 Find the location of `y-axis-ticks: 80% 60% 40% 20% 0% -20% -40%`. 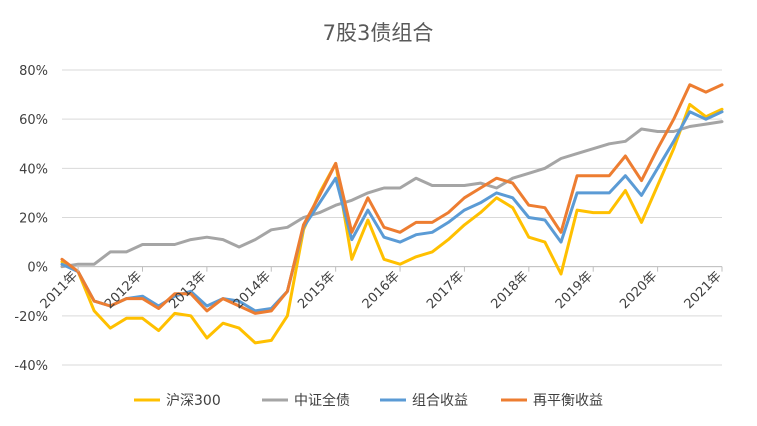

y-axis-ticks: 80% 60% 40% 20% 0% -20% -40% is located at coordinates (31, 219).